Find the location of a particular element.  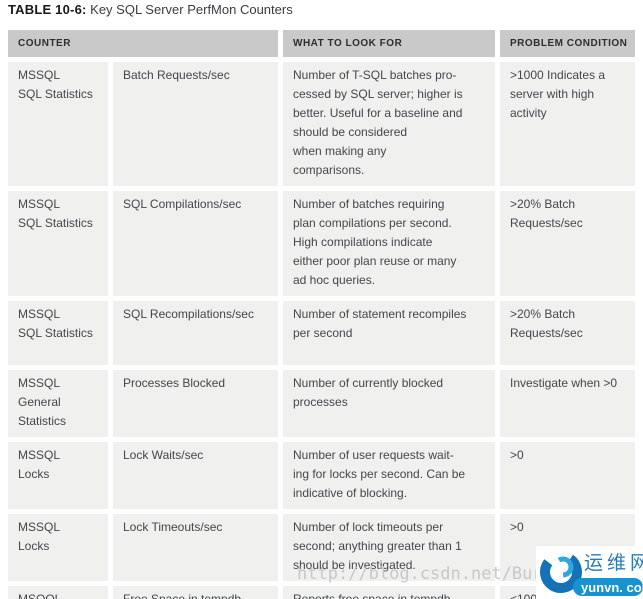

counter-name-cell: Lock Timeouts/sec is located at coordinates (195, 547).